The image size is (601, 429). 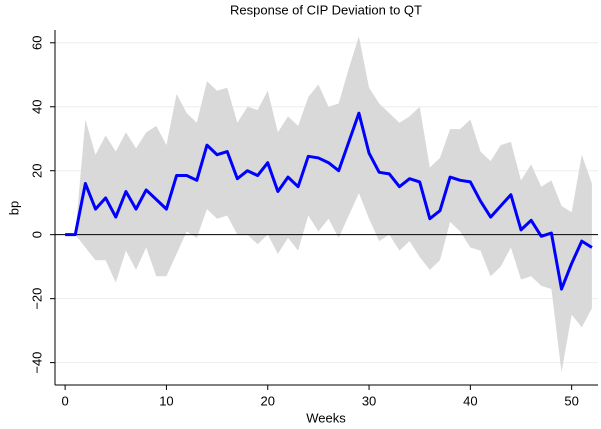 What do you see at coordinates (36, 43) in the screenshot?
I see `y-tick-label: 60` at bounding box center [36, 43].